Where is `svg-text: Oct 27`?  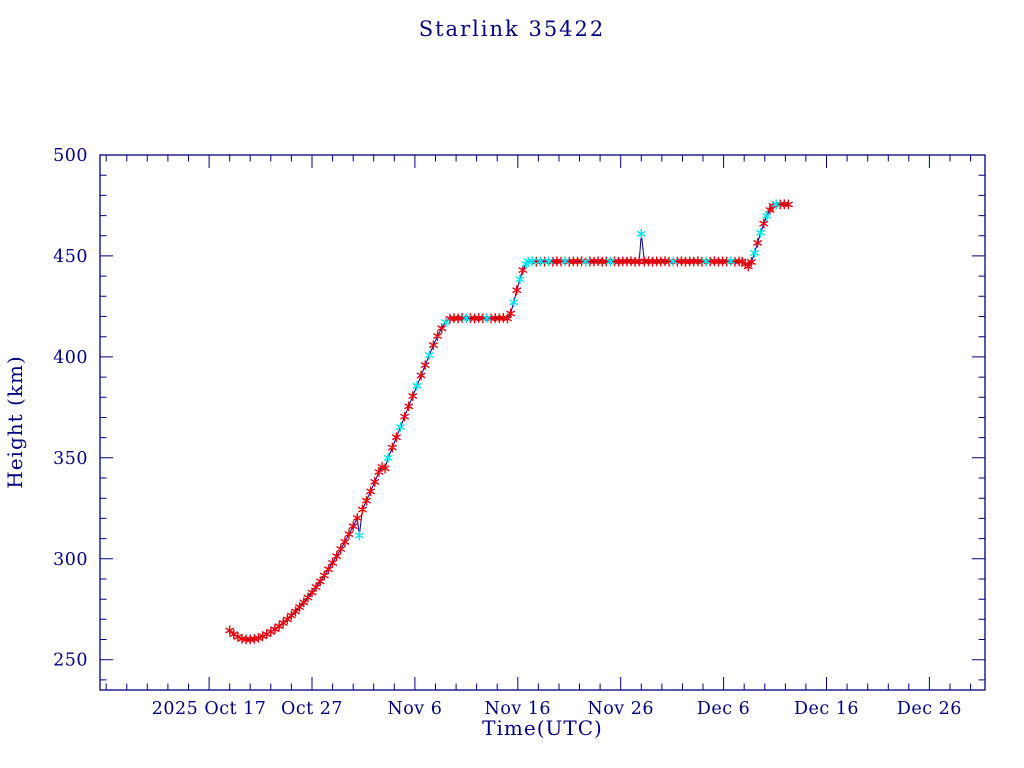 svg-text: Oct 27 is located at coordinates (312, 709).